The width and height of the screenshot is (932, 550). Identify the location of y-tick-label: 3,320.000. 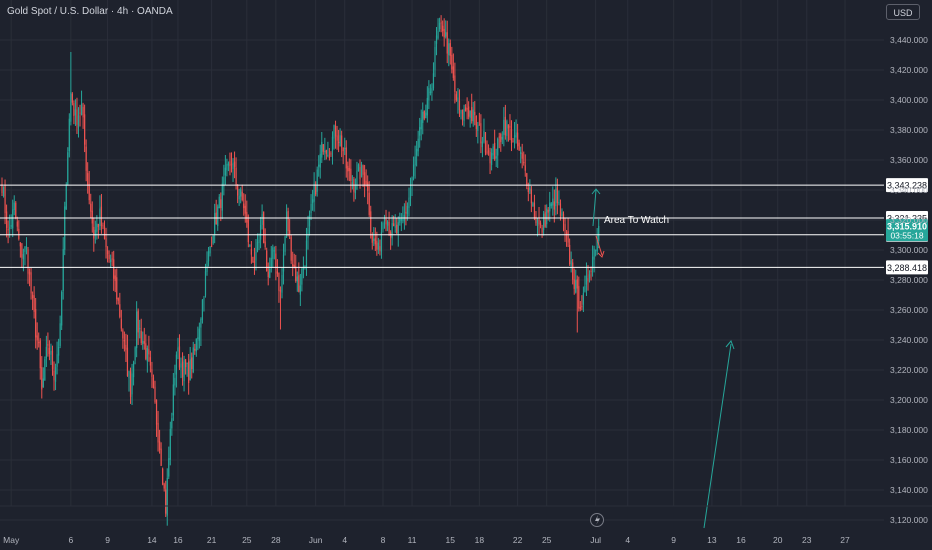
(909, 220).